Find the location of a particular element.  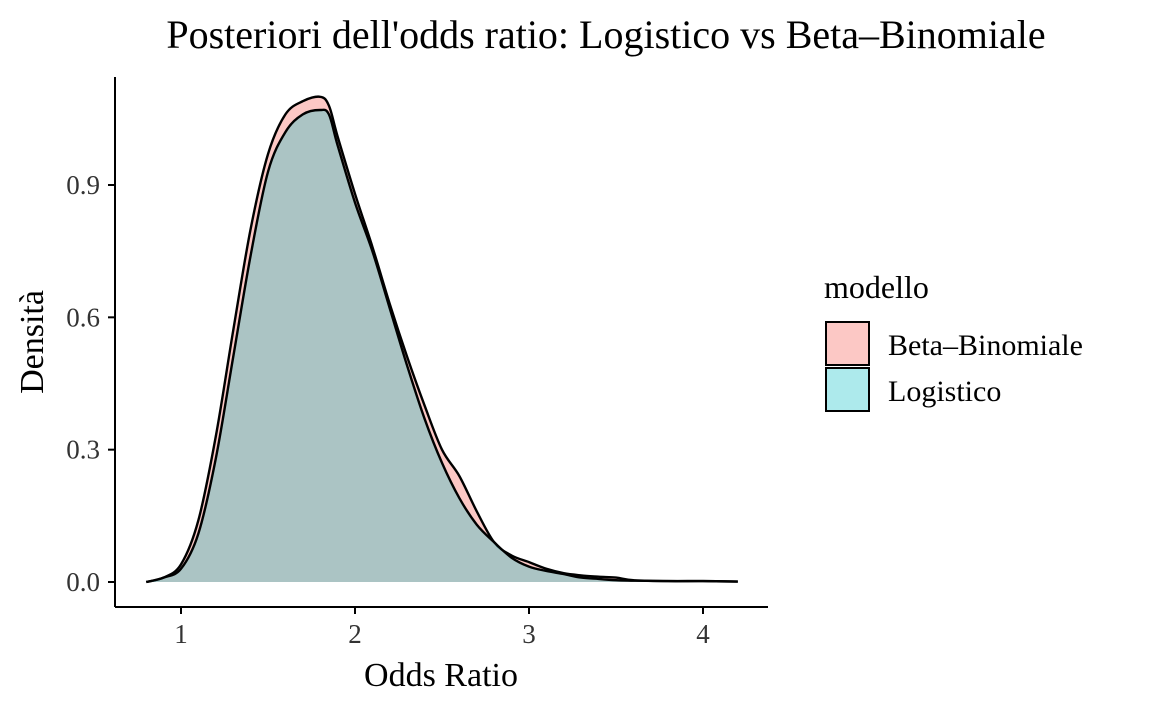

x-tick-label: 1 is located at coordinates (181, 634).